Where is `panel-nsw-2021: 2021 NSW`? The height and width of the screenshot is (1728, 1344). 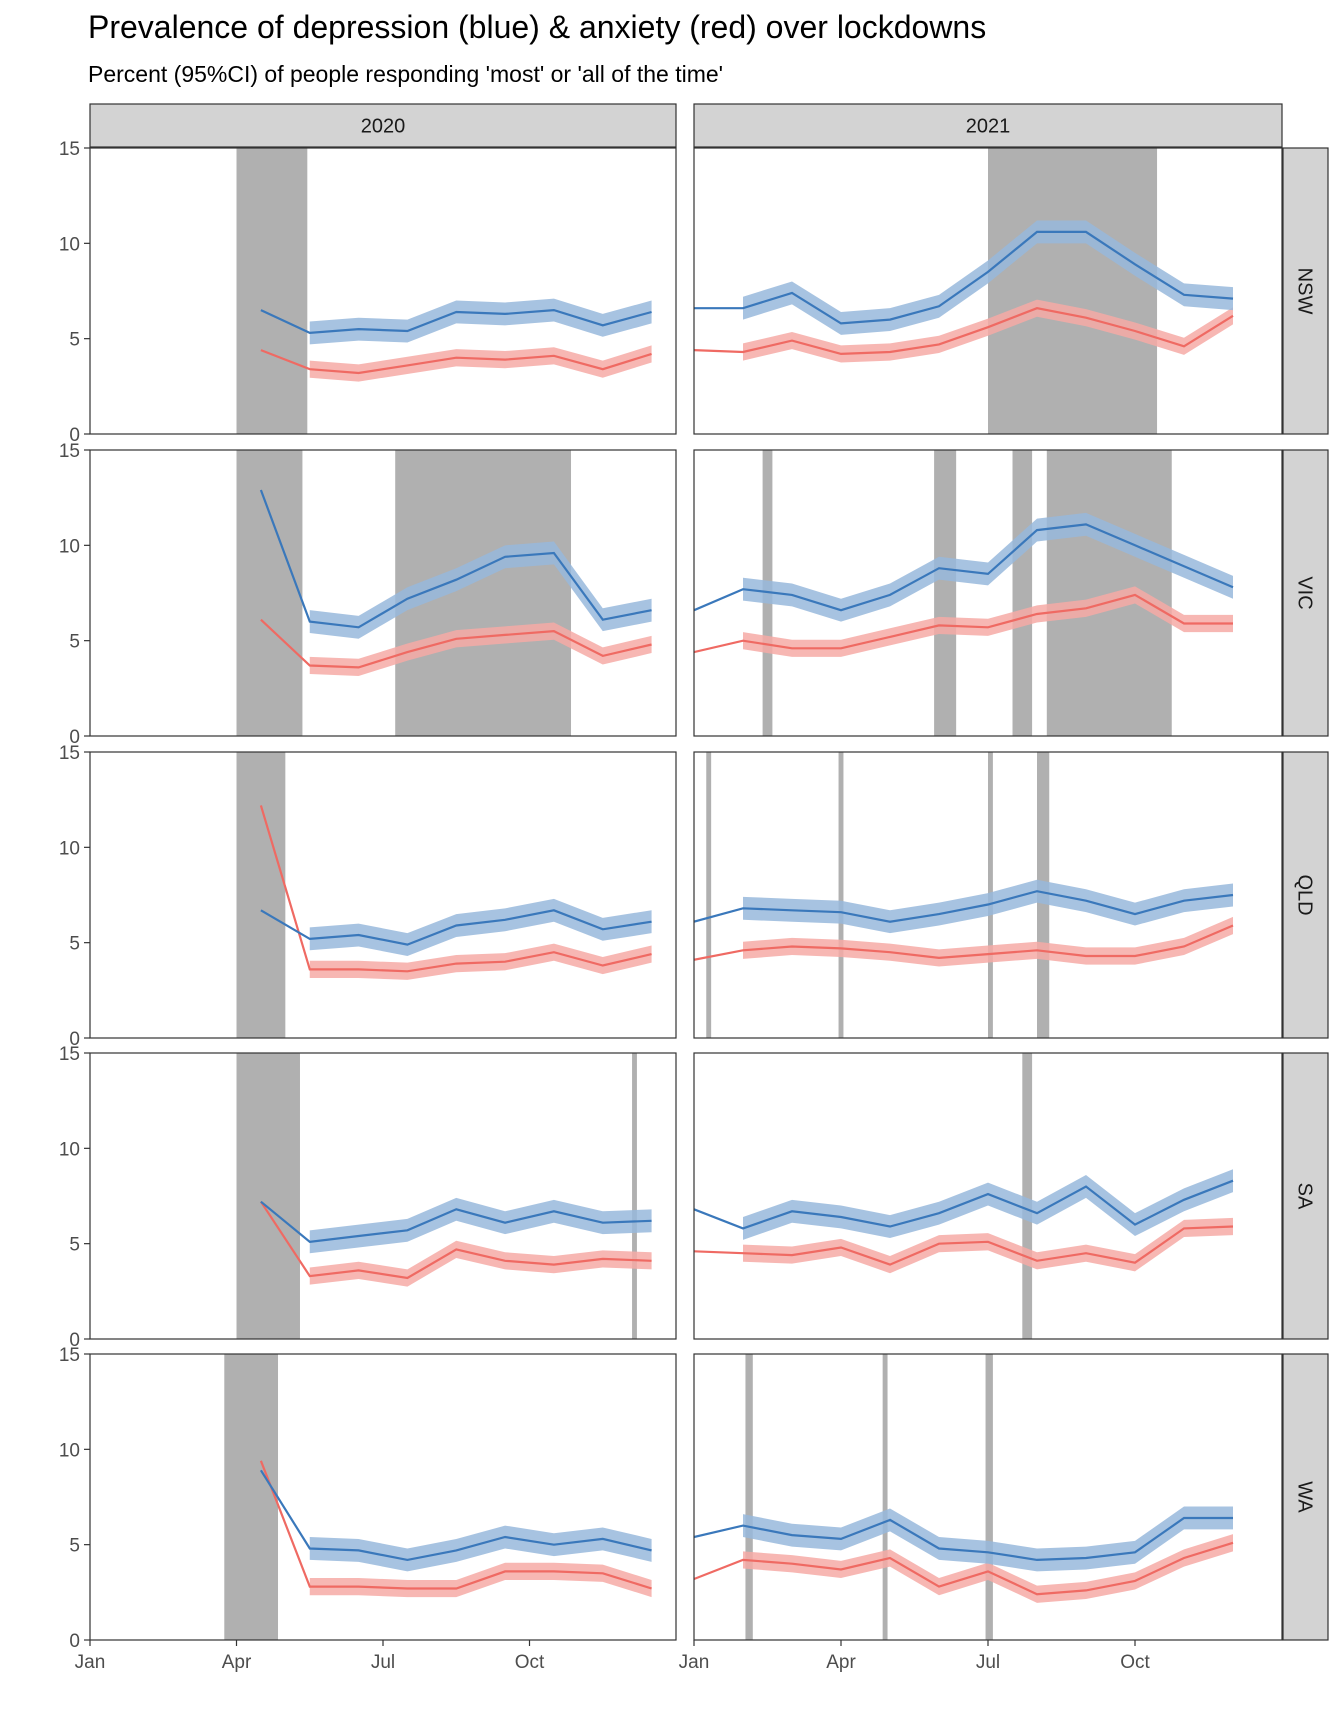 panel-nsw-2021: 2021 NSW is located at coordinates (1011, 269).